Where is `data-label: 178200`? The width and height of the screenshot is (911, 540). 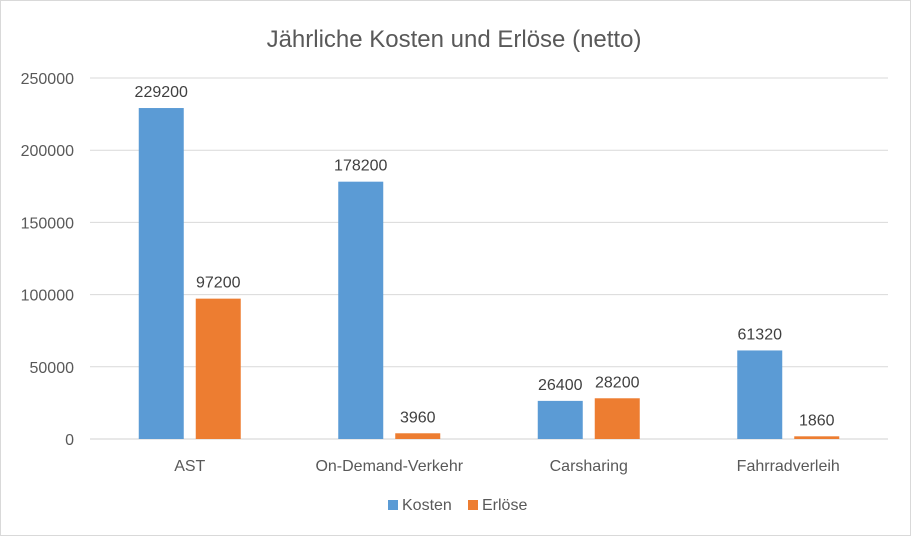 data-label: 178200 is located at coordinates (360, 166).